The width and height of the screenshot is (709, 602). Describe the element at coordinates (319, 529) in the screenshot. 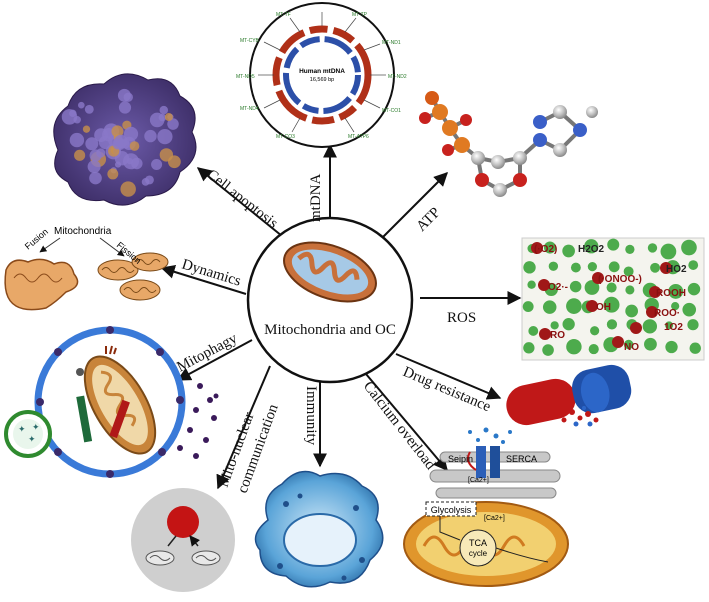

I see `immune-cell-image` at that location.